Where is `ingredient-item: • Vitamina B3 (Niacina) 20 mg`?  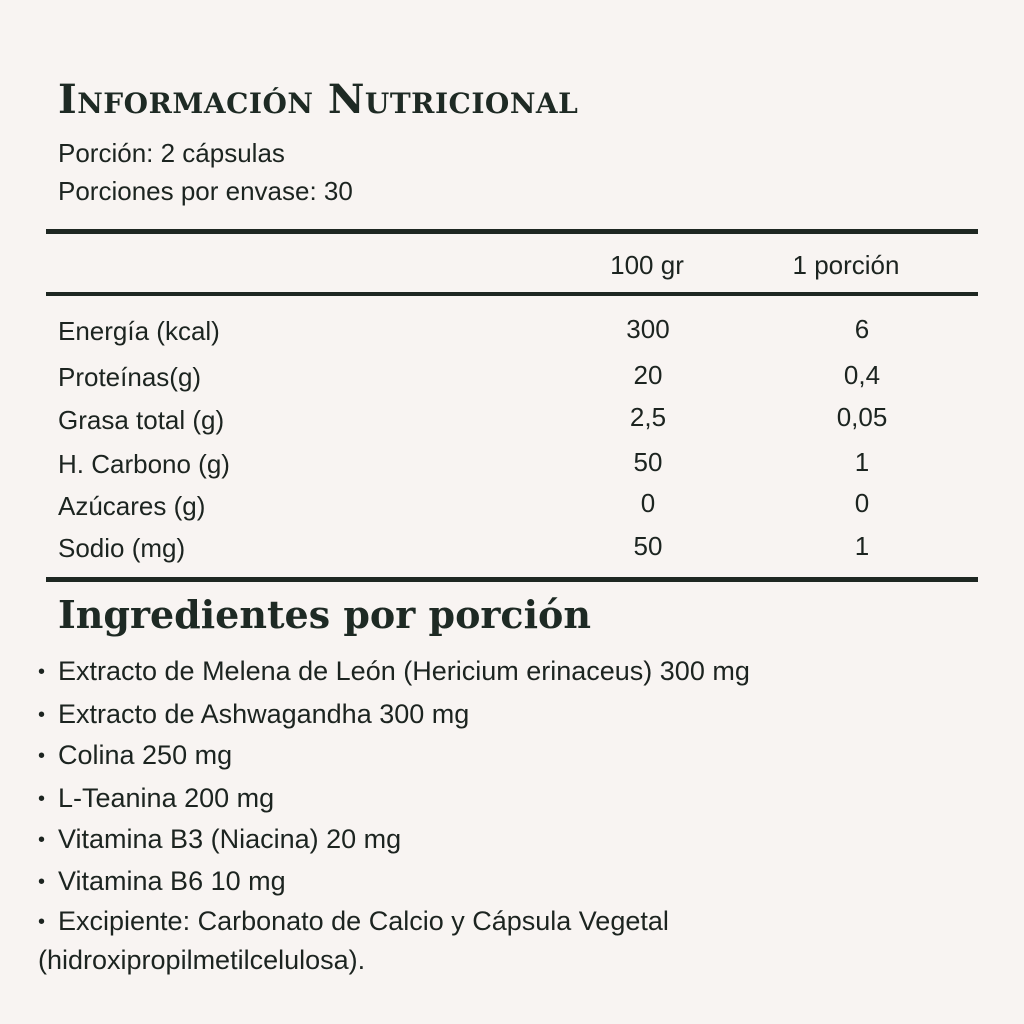 ingredient-item: • Vitamina B3 (Niacina) 20 mg is located at coordinates (488, 839).